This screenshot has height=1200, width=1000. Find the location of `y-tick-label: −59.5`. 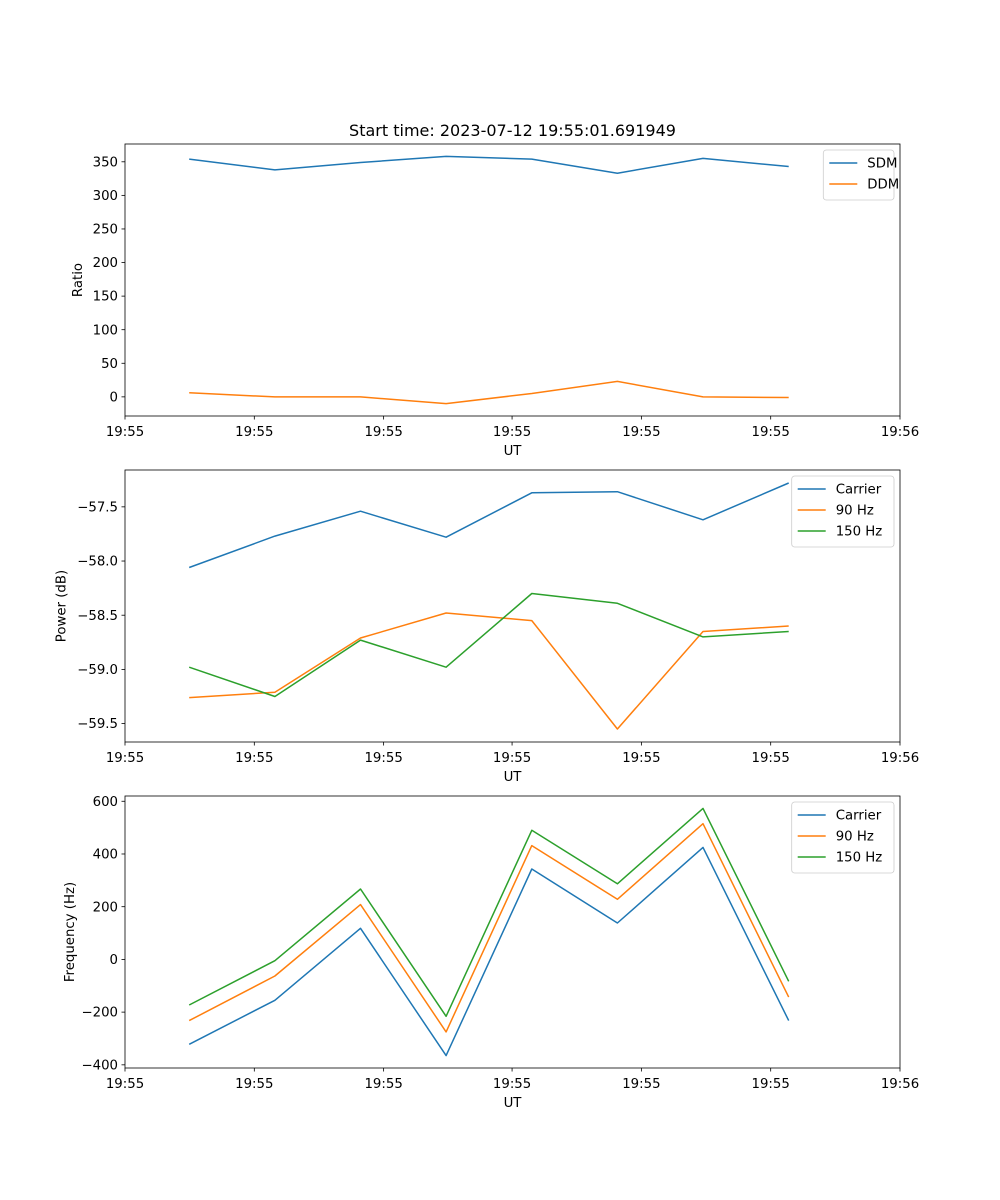

y-tick-label: −59.5 is located at coordinates (97, 724).